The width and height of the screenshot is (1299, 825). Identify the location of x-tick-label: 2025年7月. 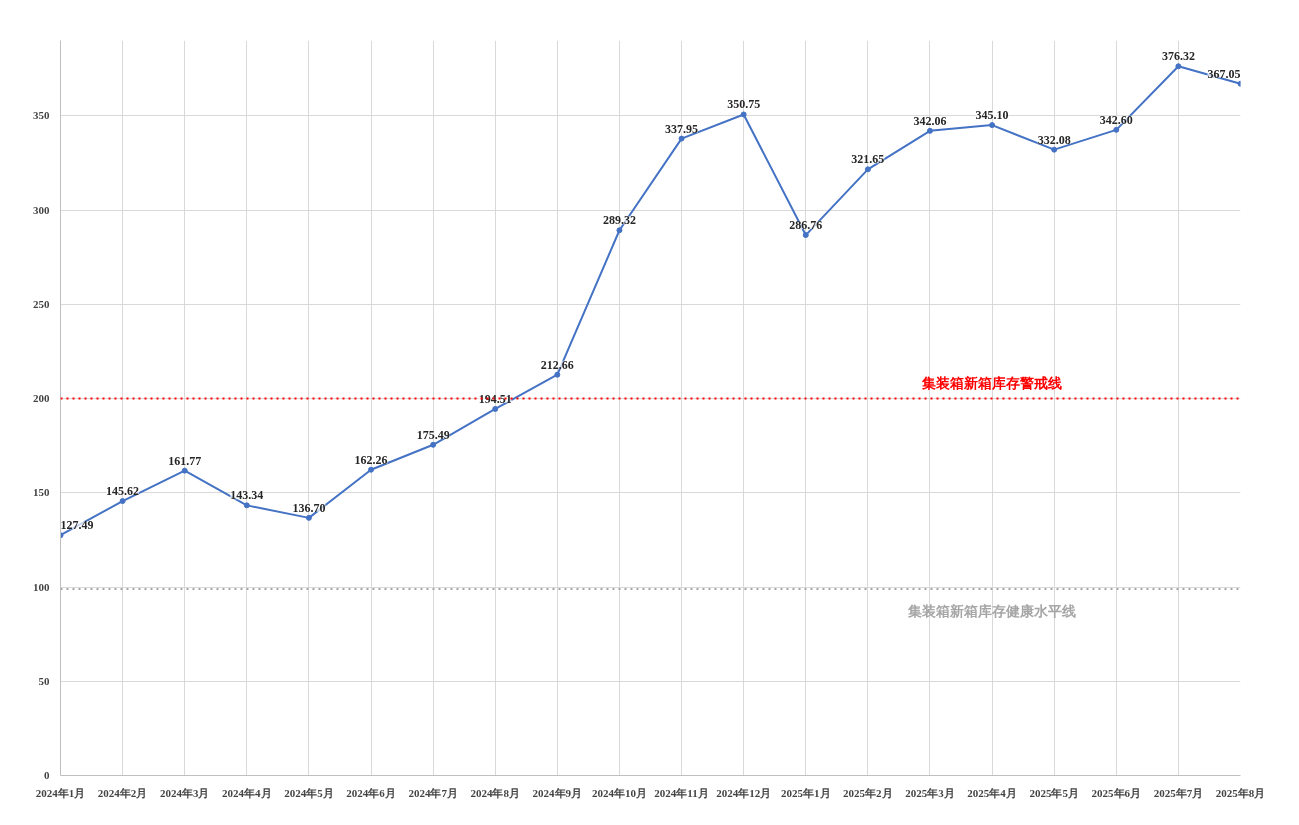
(1178, 792).